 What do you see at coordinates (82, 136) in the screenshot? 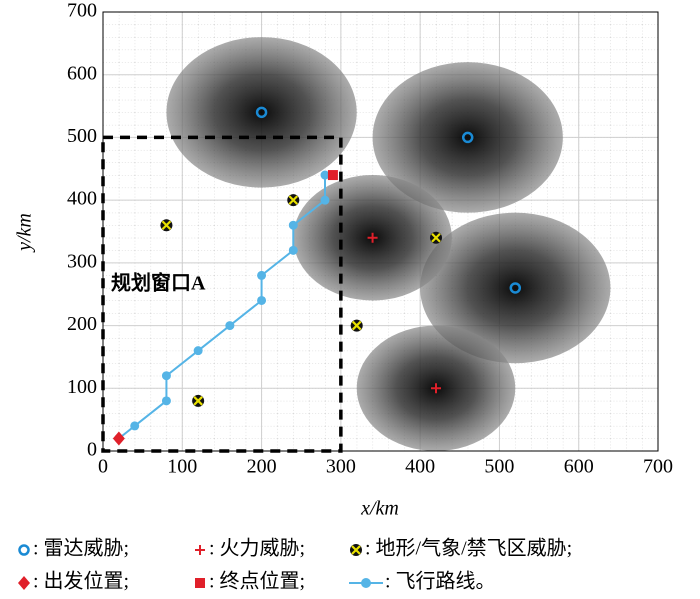
I see `y-tick-label: 500` at bounding box center [82, 136].